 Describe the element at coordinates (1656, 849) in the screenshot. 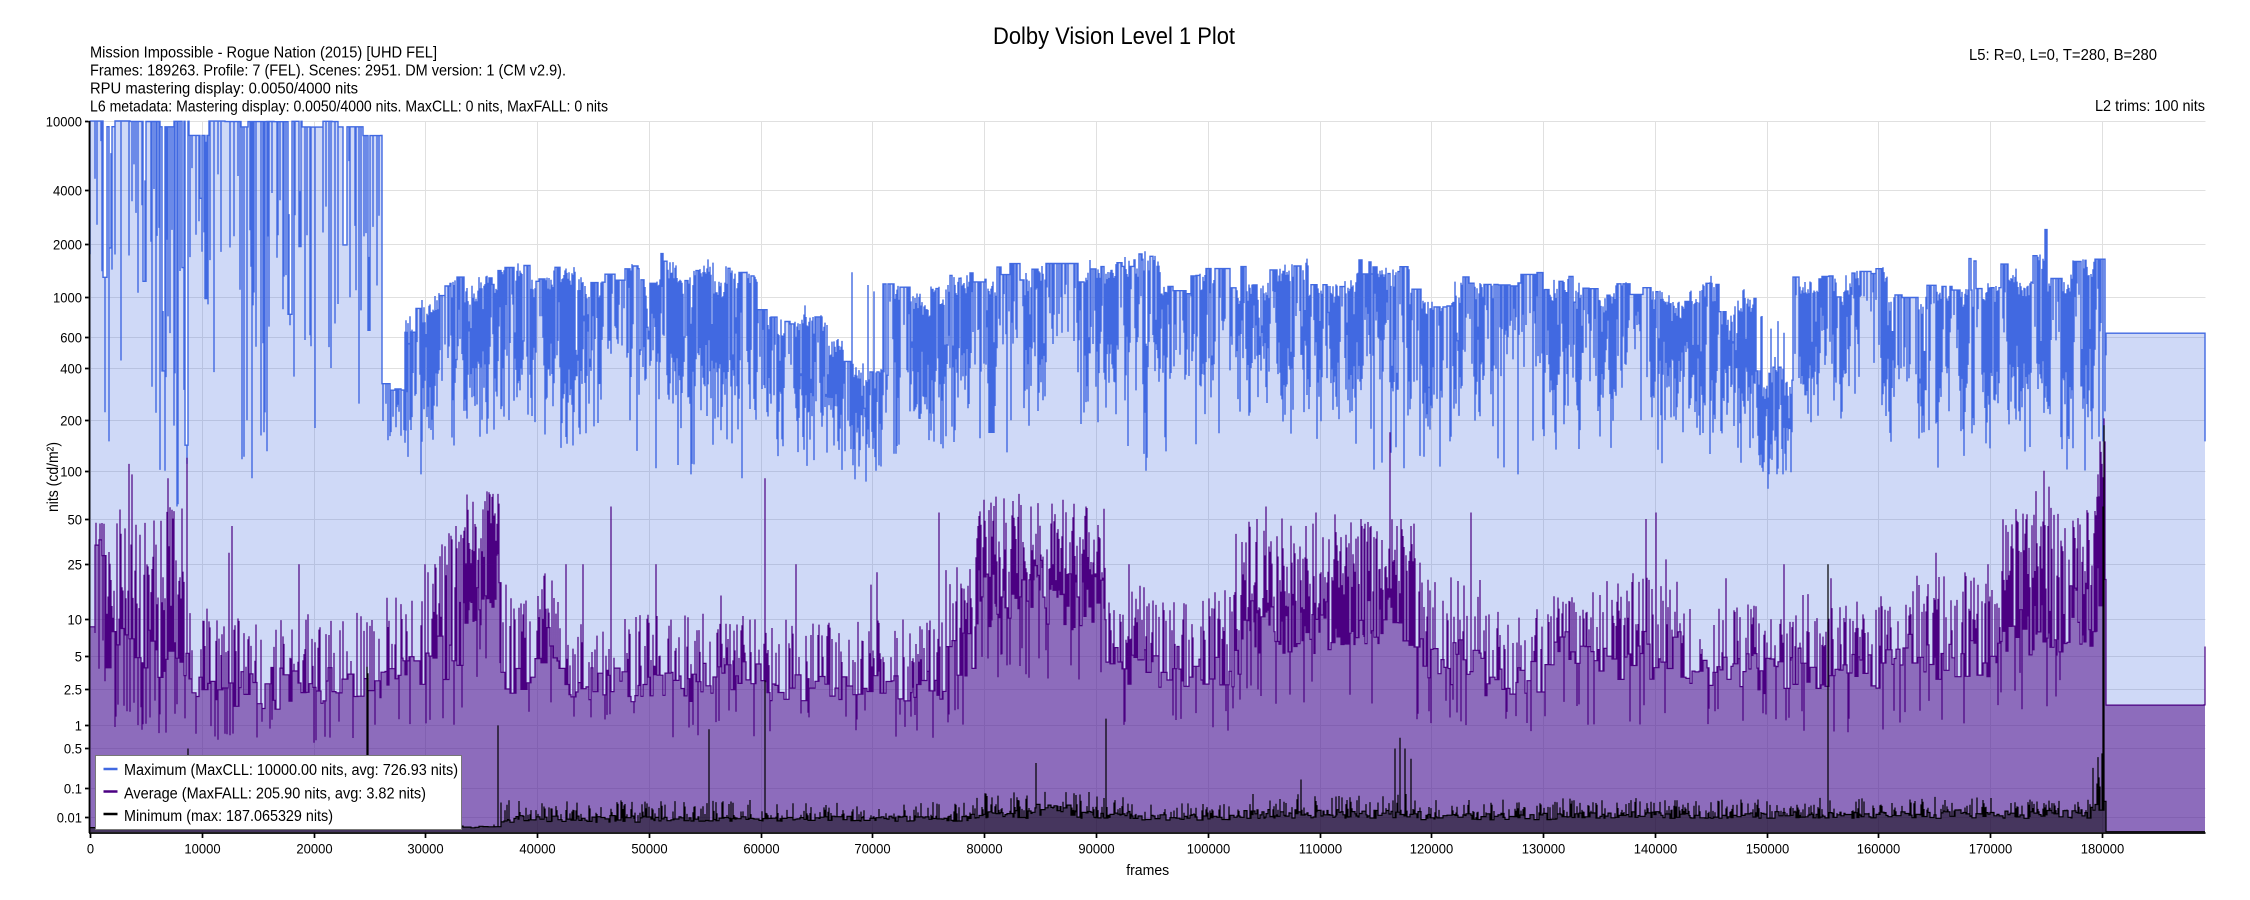

I see `svg-text: 140000` at that location.